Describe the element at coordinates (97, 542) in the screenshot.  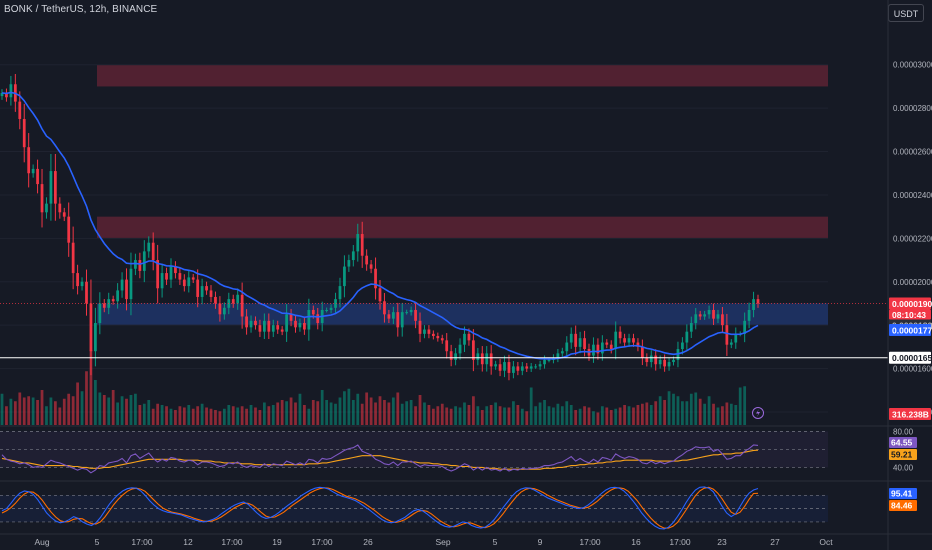
I see `date-tick-label: 5` at that location.